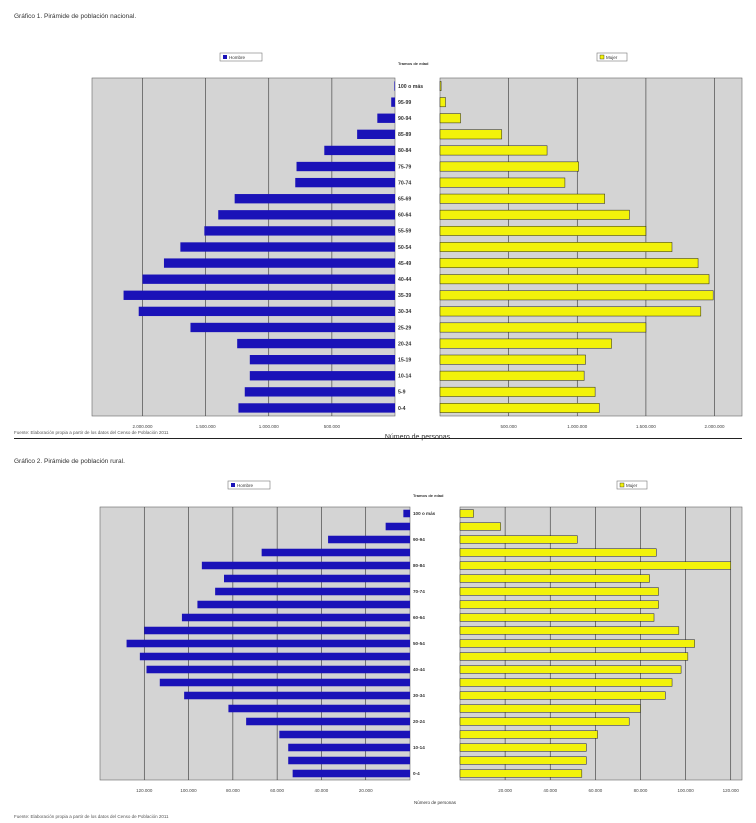 This screenshot has height=823, width=756. Describe the element at coordinates (577, 426) in the screenshot. I see `chart1-tick-label-right: 1.000.000` at that location.